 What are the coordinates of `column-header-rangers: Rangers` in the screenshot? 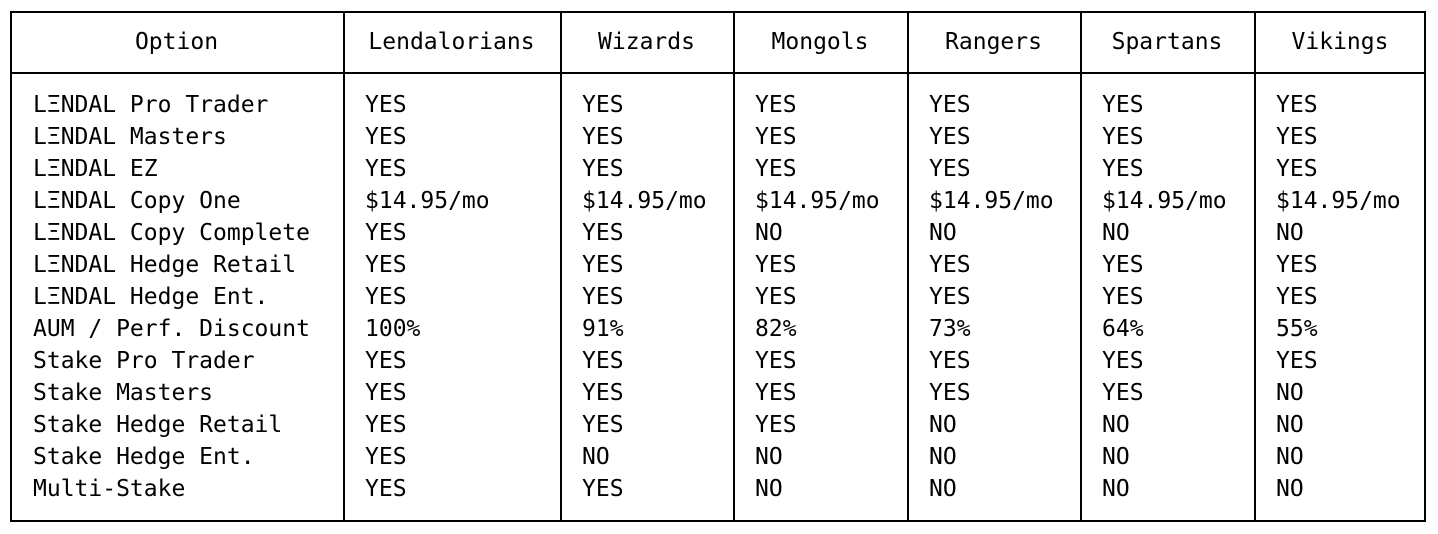 It's located at (993, 42).